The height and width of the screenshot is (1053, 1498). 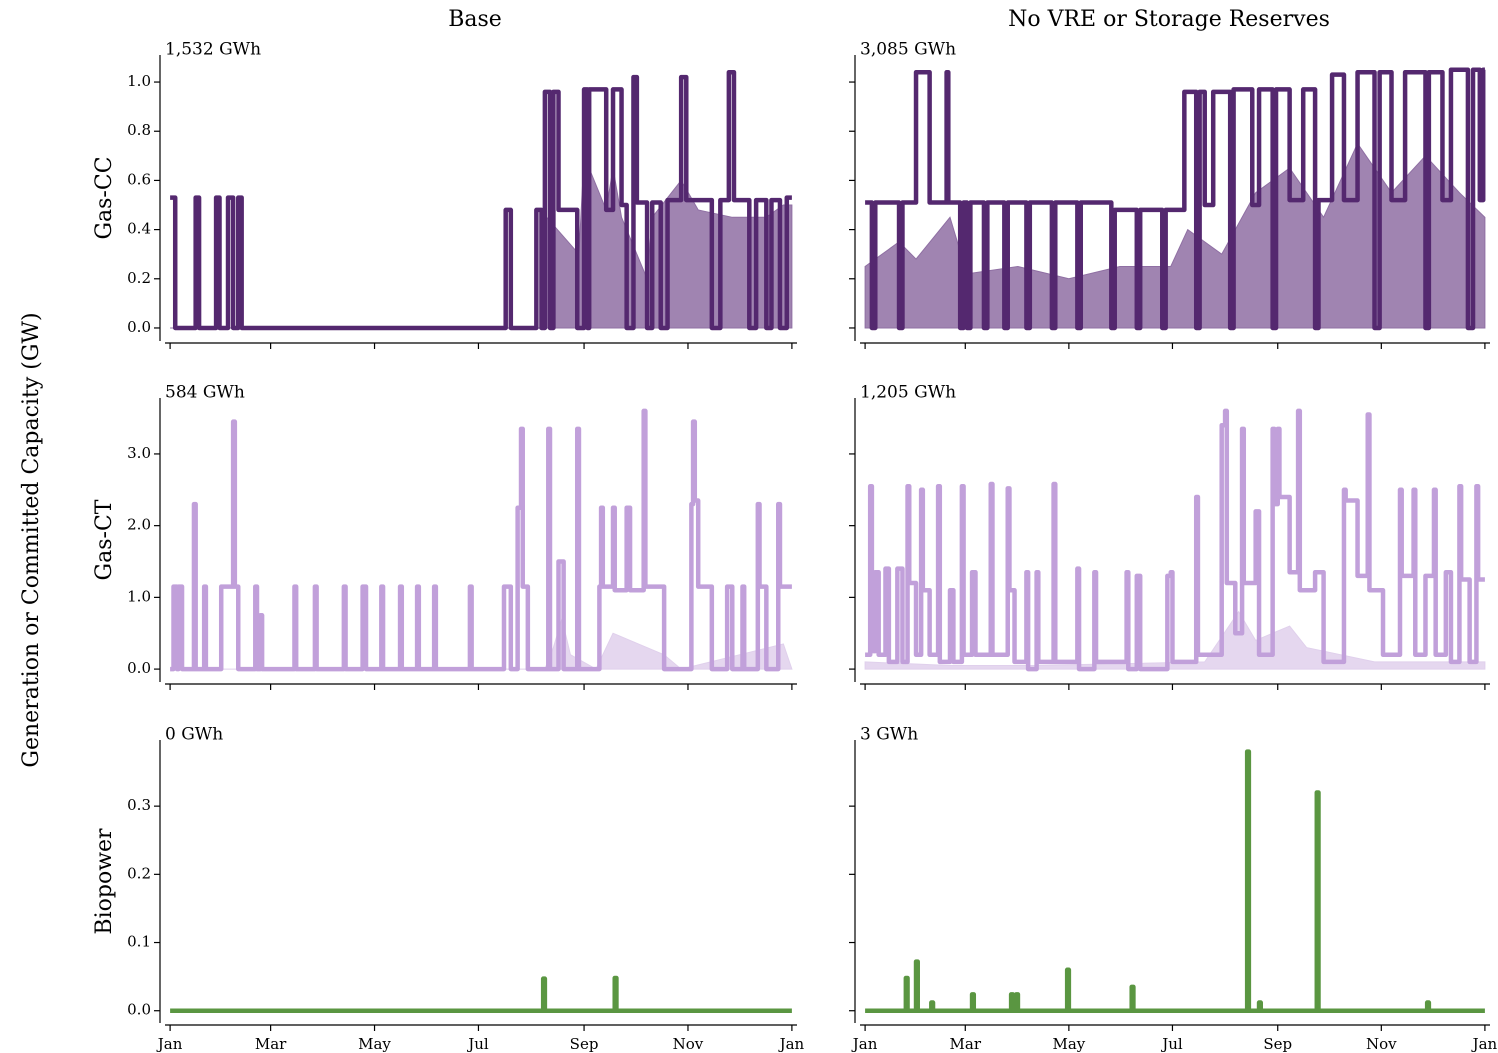 I want to click on subplot: 1,205 GWh, so click(x=1169, y=536).